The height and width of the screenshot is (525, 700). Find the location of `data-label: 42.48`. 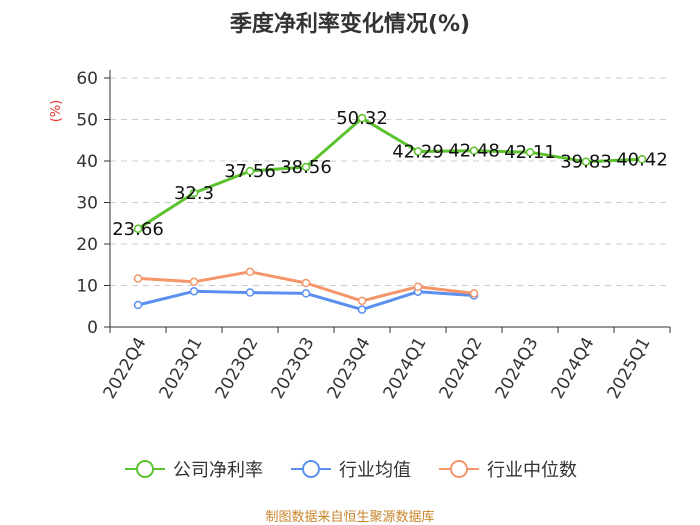

data-label: 42.48 is located at coordinates (474, 151).